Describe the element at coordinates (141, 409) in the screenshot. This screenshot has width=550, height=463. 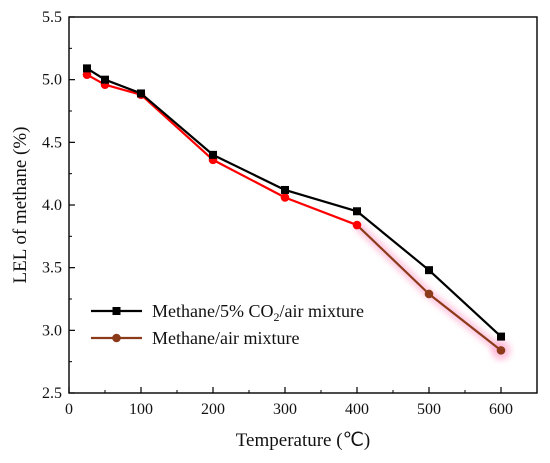
I see `x-tick-label: 100` at that location.